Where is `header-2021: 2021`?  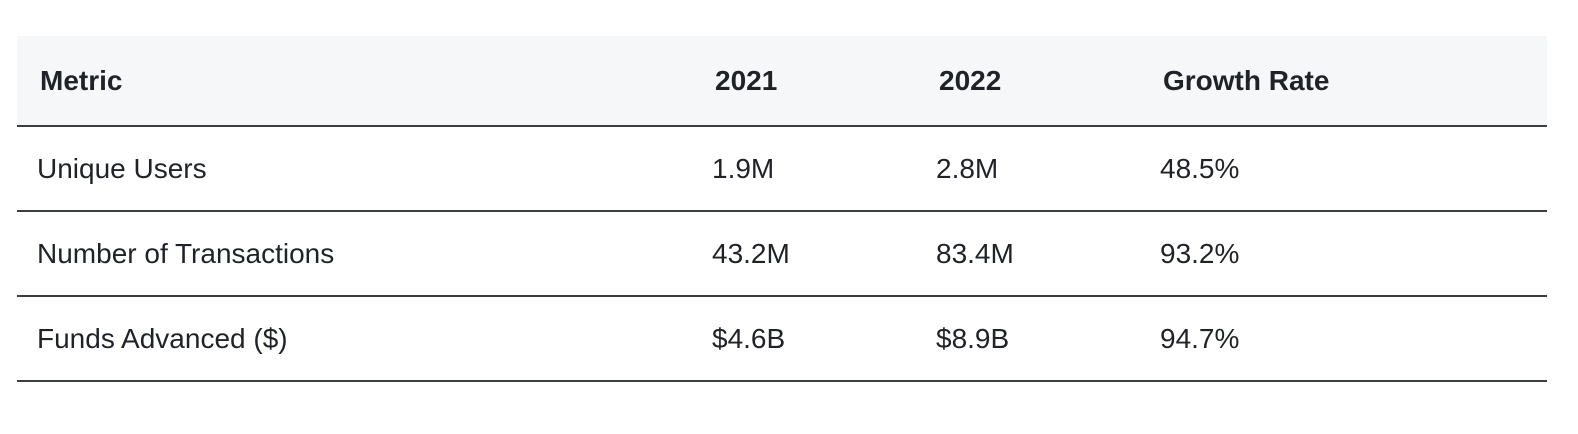
header-2021: 2021 is located at coordinates (804, 81).